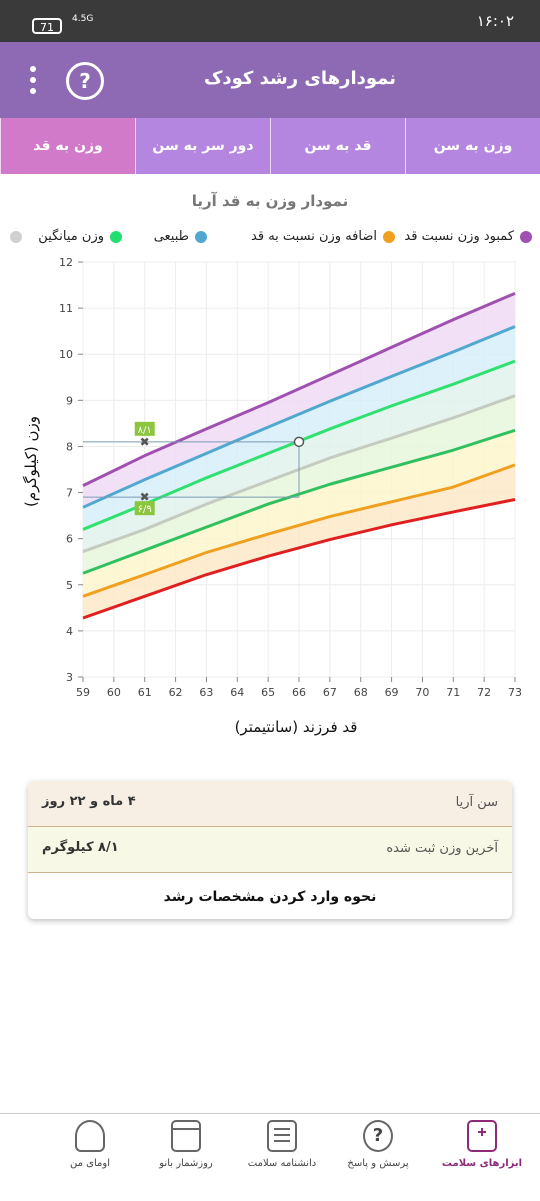 The image size is (540, 1201). I want to click on marker-label: ۸/۱, so click(145, 430).